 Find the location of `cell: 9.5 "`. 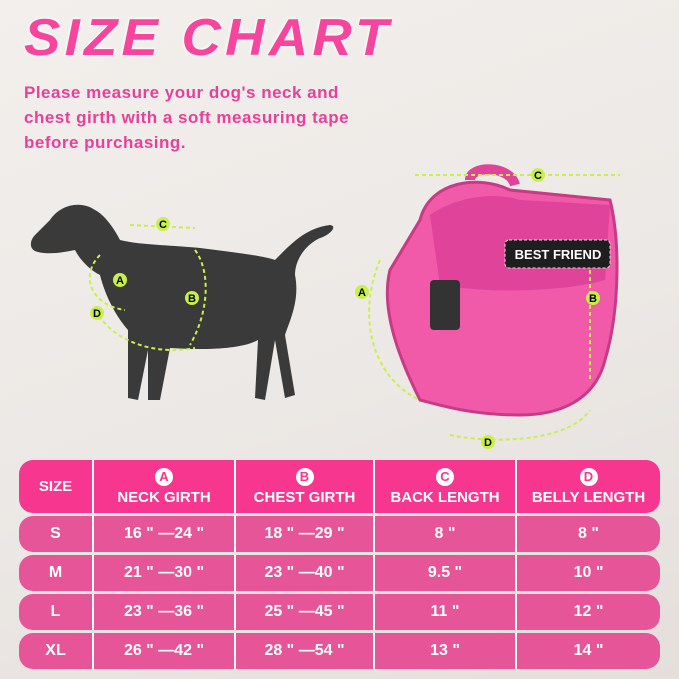

cell: 9.5 " is located at coordinates (444, 573).